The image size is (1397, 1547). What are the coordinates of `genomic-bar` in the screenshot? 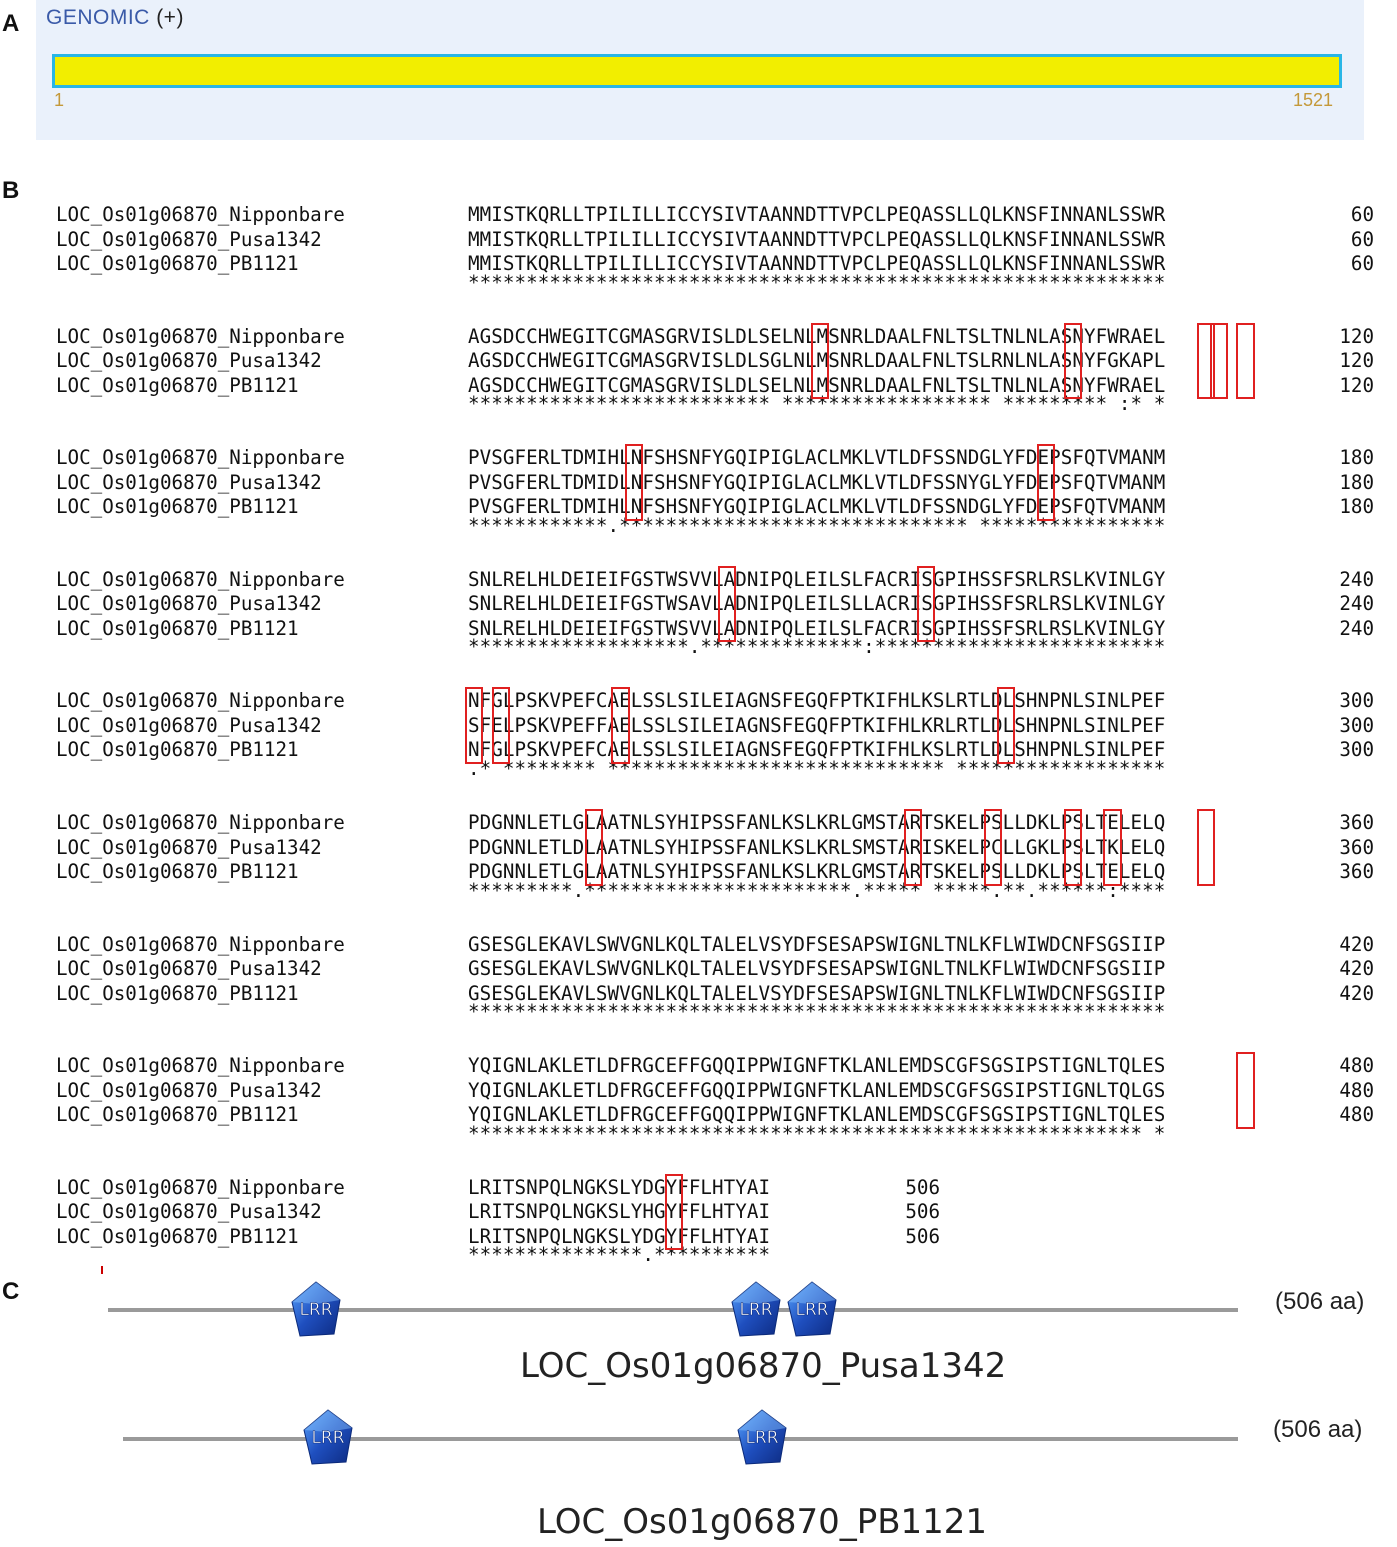 It's located at (697, 71).